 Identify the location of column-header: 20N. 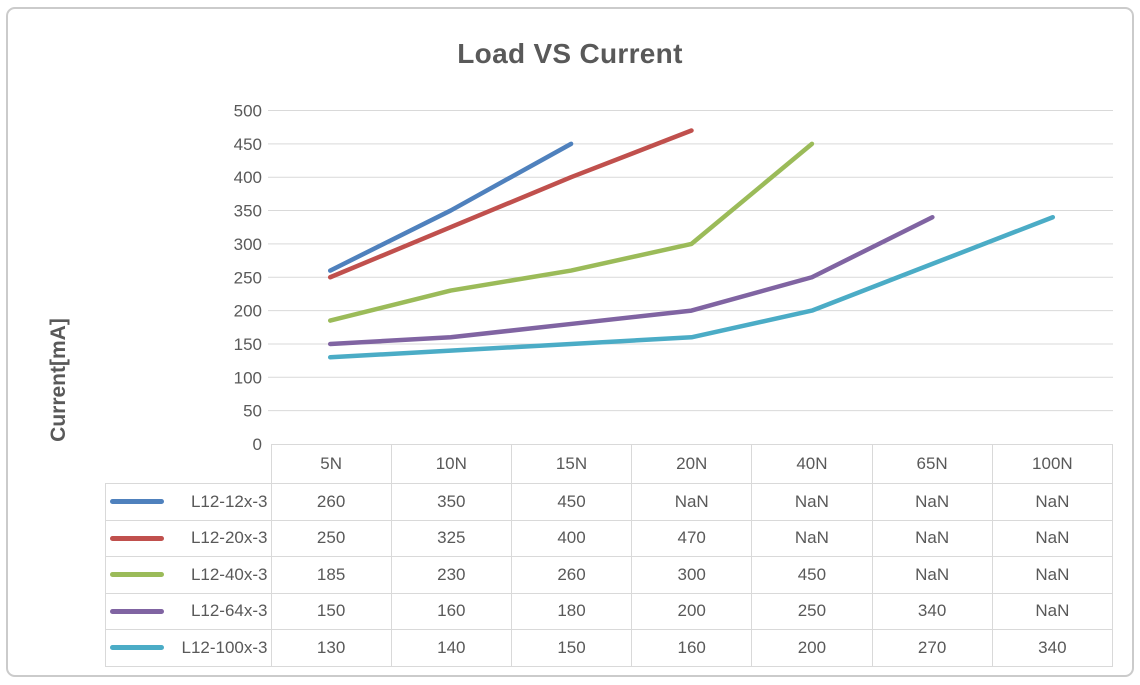
(692, 464).